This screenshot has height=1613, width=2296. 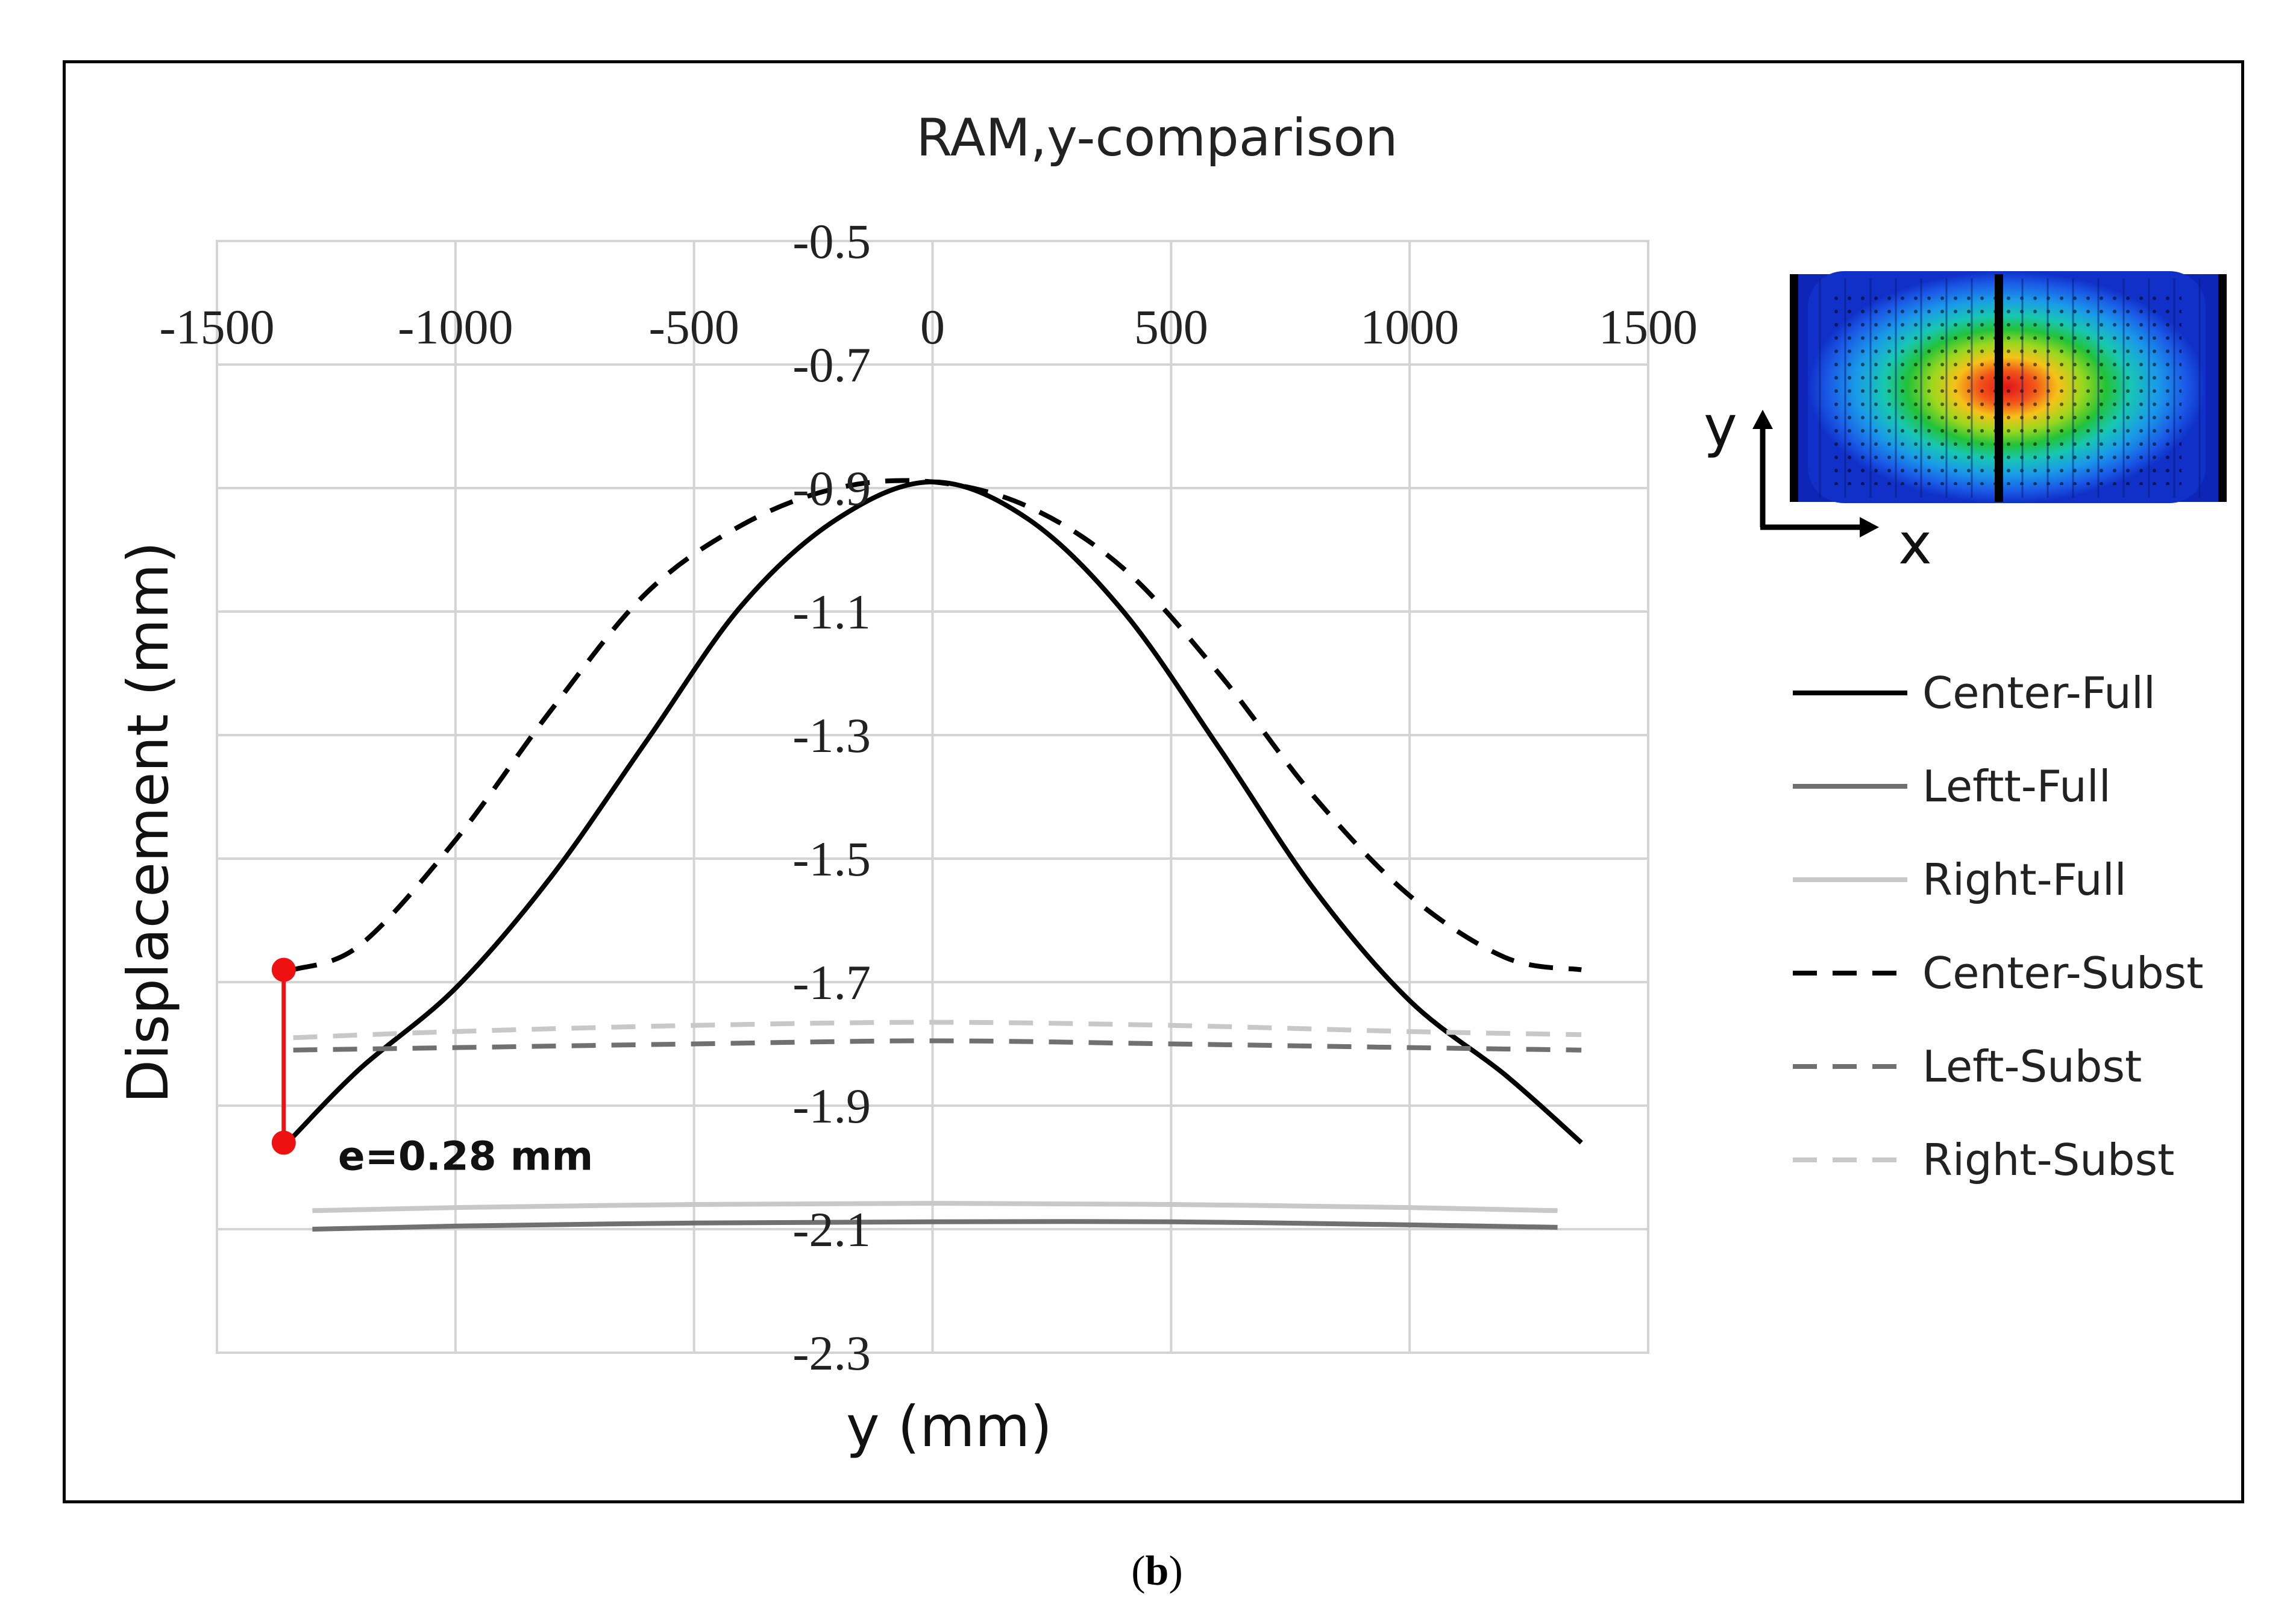 I want to click on series-line-left-subst, so click(x=938, y=1045).